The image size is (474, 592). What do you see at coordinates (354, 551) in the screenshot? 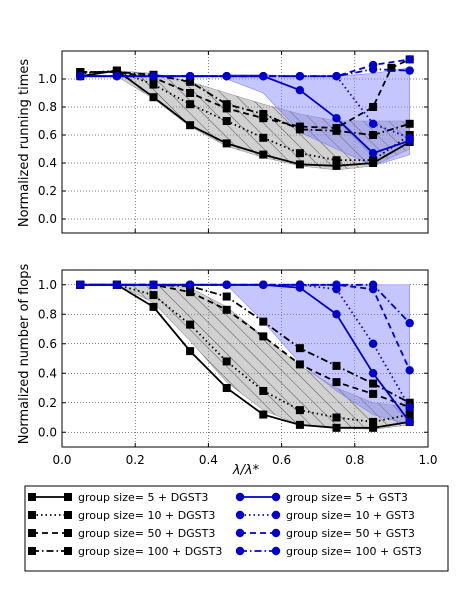
I see `legend-label-7: group size= 100 + GST3` at bounding box center [354, 551].